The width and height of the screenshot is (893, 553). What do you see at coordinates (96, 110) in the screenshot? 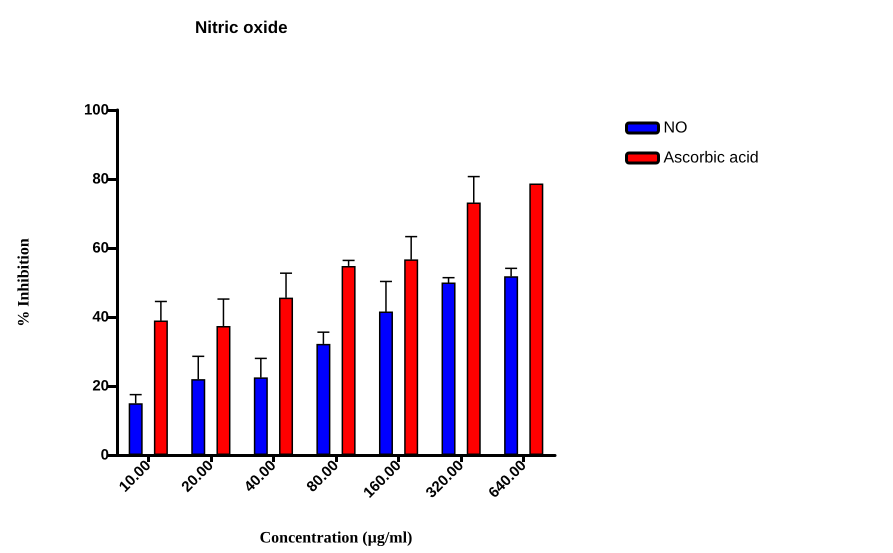
I see `y-tick-label: 100` at bounding box center [96, 110].